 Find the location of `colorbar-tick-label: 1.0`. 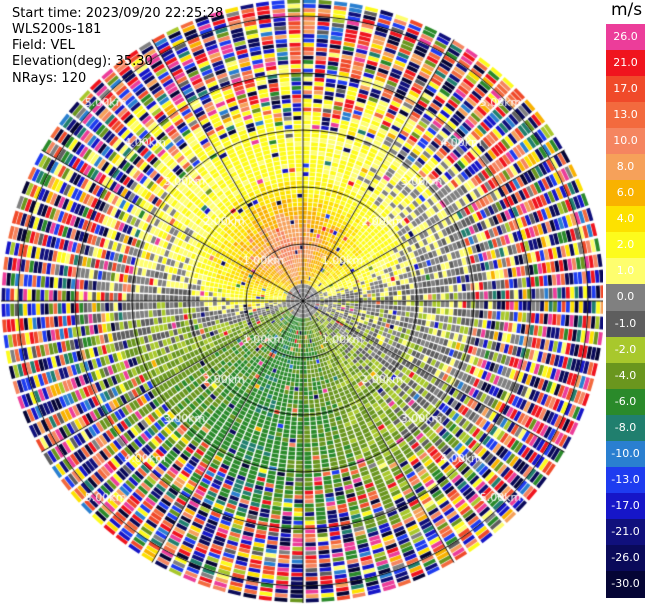

colorbar-tick-label: 1.0 is located at coordinates (625, 271).